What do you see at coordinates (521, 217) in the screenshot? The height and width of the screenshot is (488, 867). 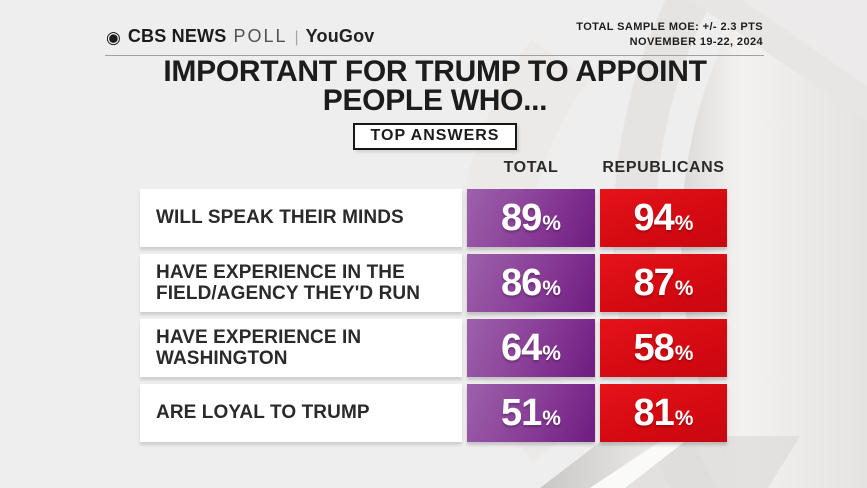 I see `value: 89` at bounding box center [521, 217].